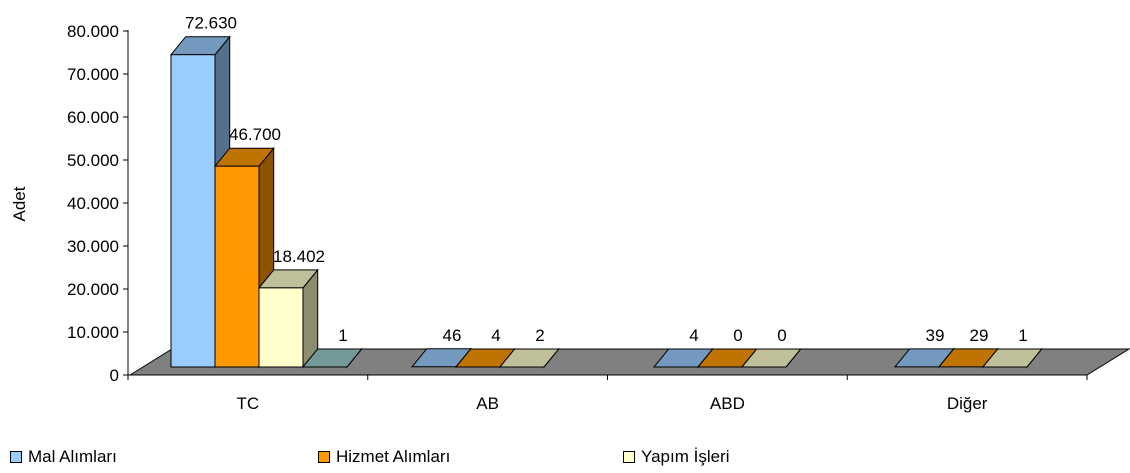 This screenshot has width=1130, height=473. Describe the element at coordinates (685, 456) in the screenshot. I see `legend-label-yapim-isleri: Yapım İşleri` at that location.